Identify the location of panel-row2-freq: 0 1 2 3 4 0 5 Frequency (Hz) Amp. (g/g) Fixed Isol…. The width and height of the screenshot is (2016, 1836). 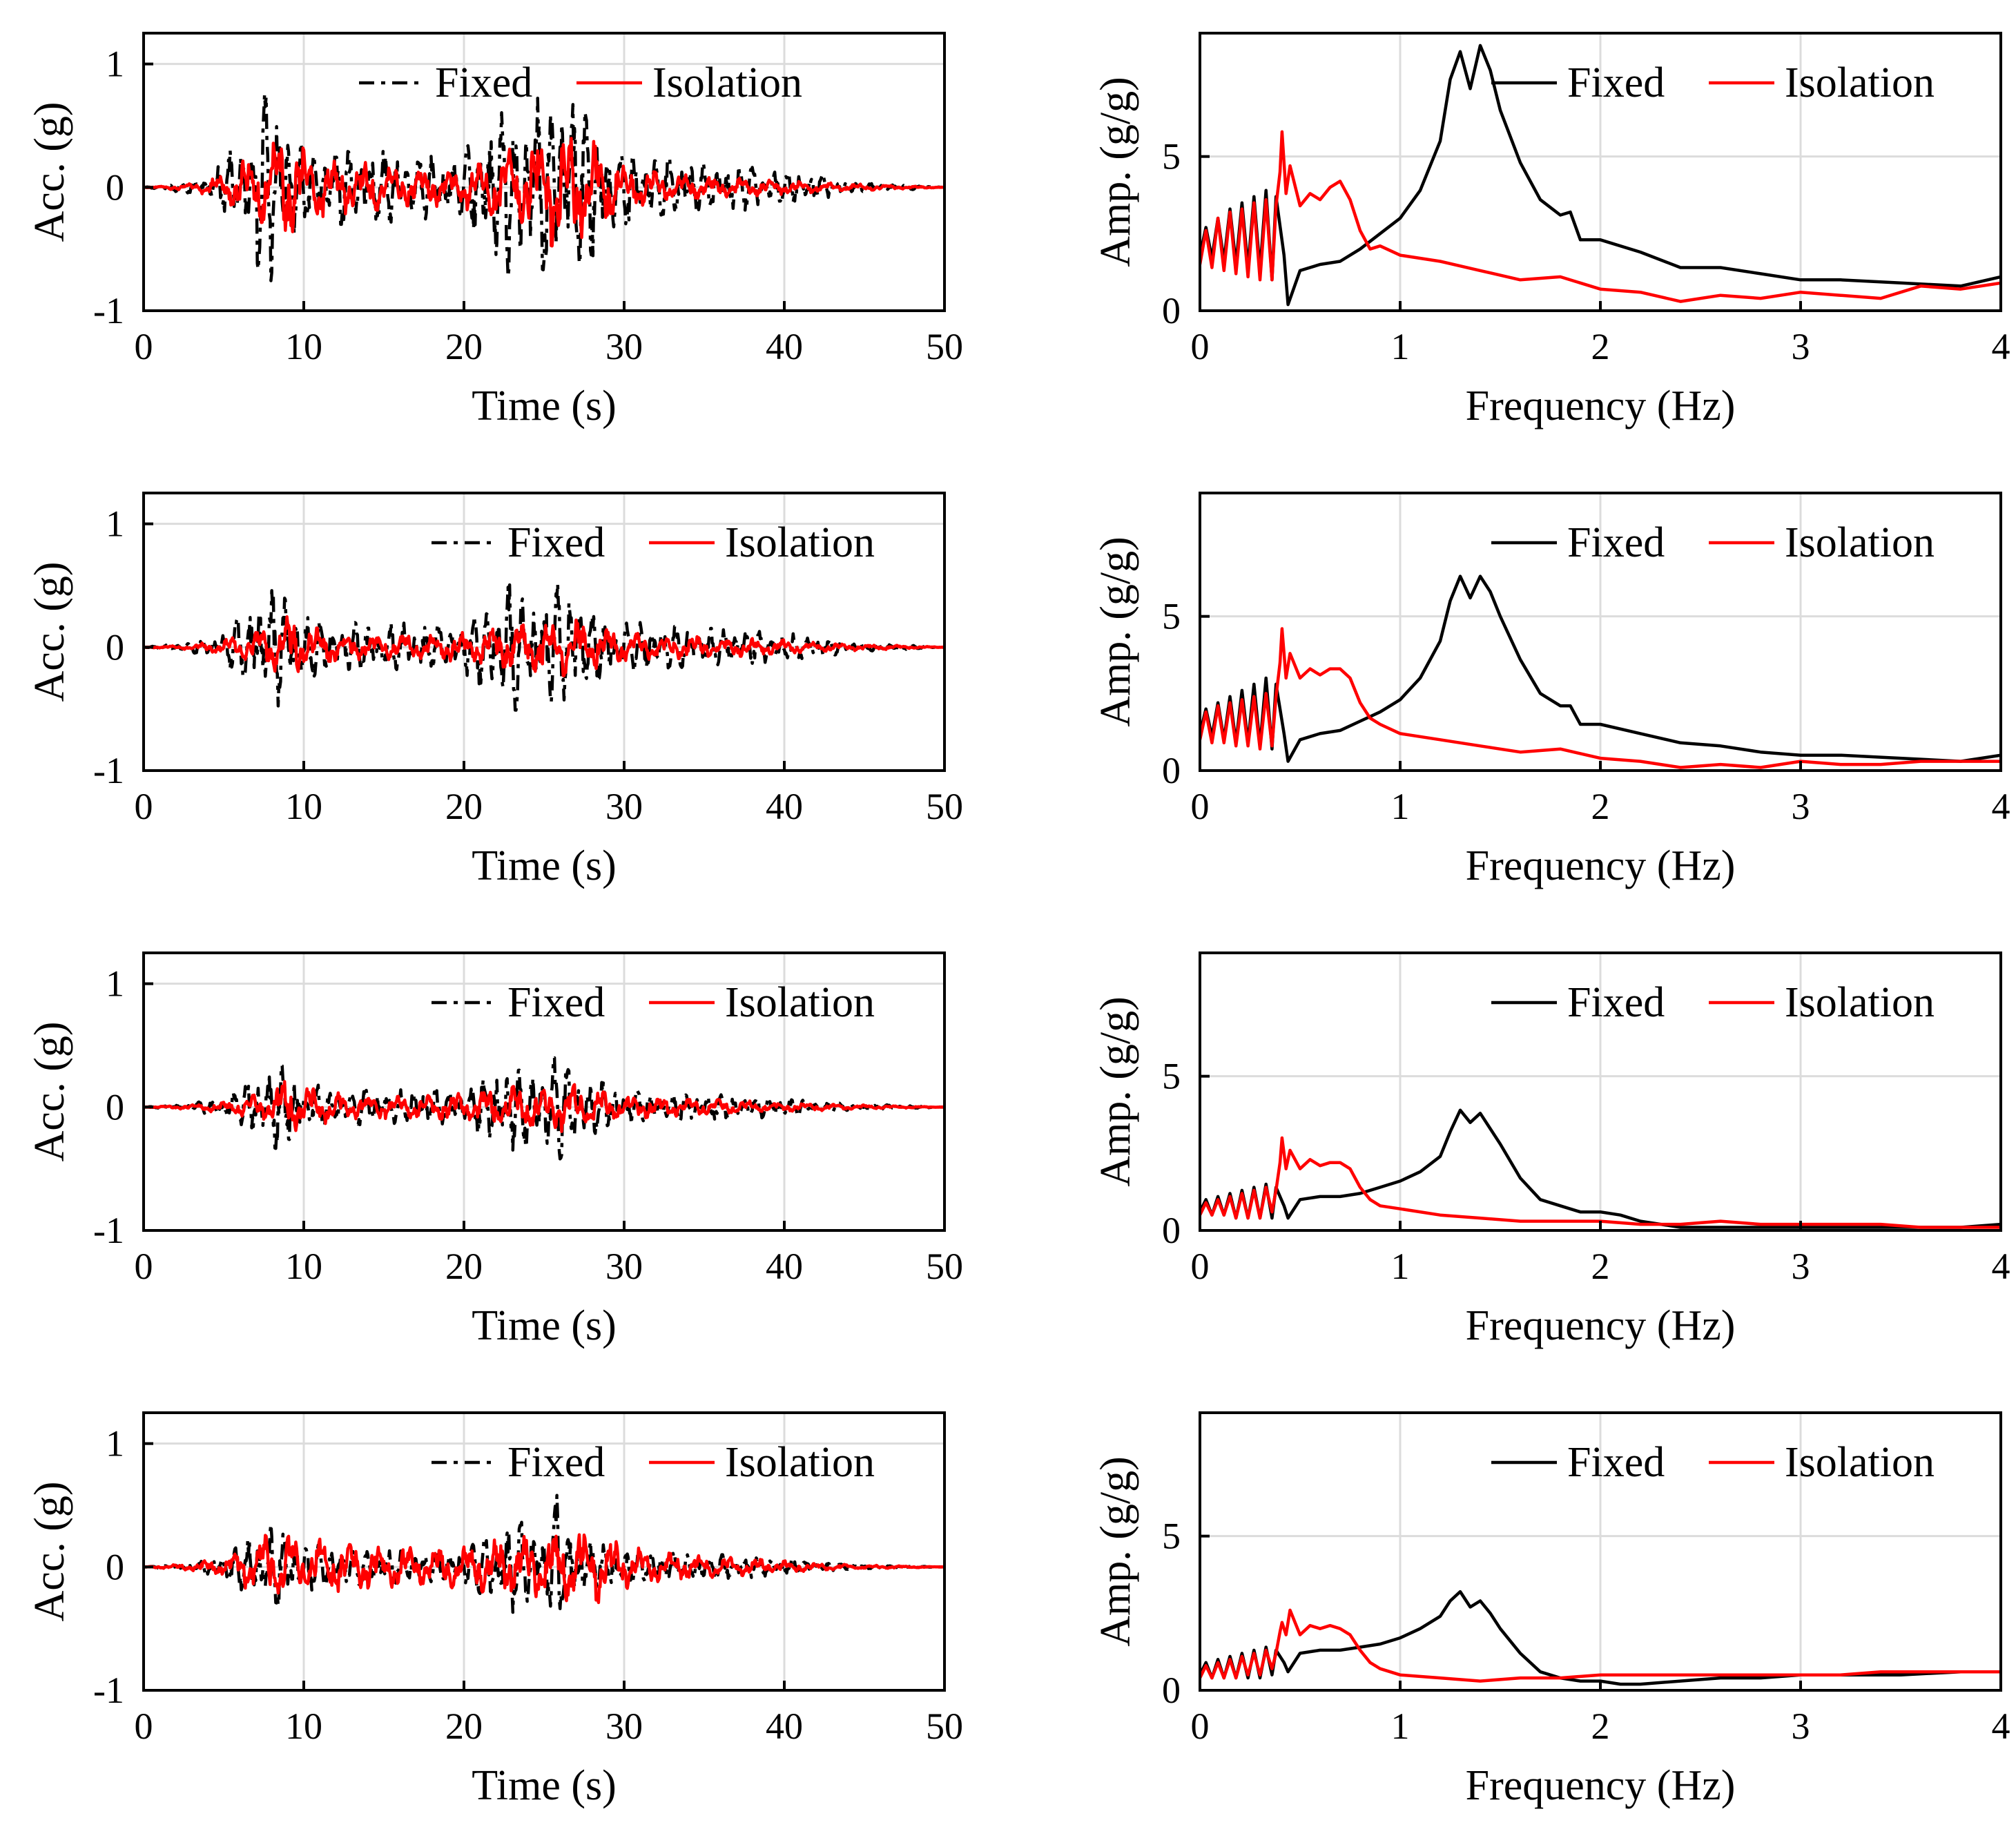
(1551, 690).